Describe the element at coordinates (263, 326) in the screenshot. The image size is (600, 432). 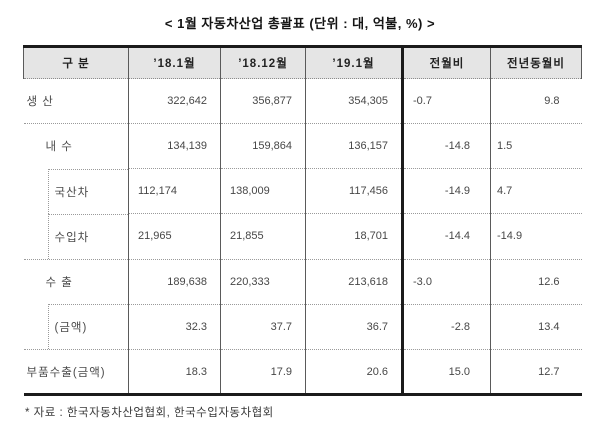
I see `table-cell: 37.7` at that location.